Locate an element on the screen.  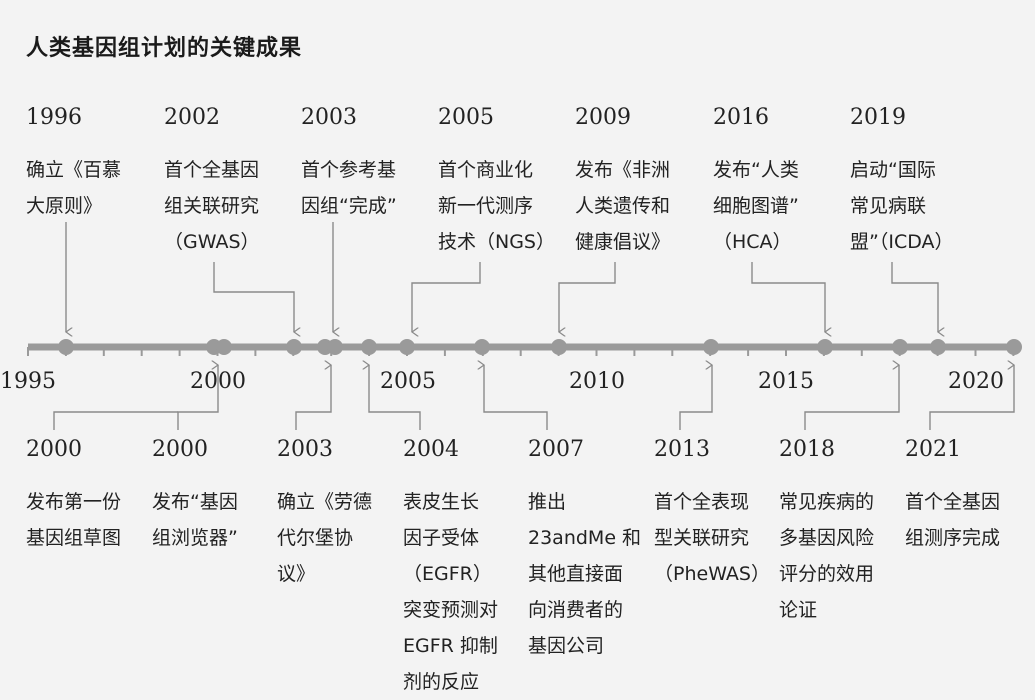
event-top-2003: 2003 首个参考基 因组“完成” is located at coordinates (371, 164).